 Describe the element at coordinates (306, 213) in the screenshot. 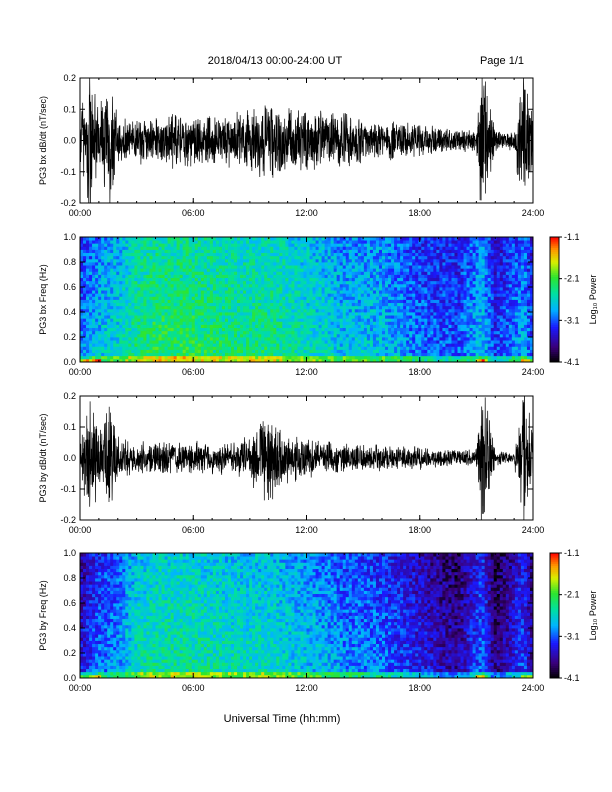

I see `x-tick-label: 12:00` at that location.